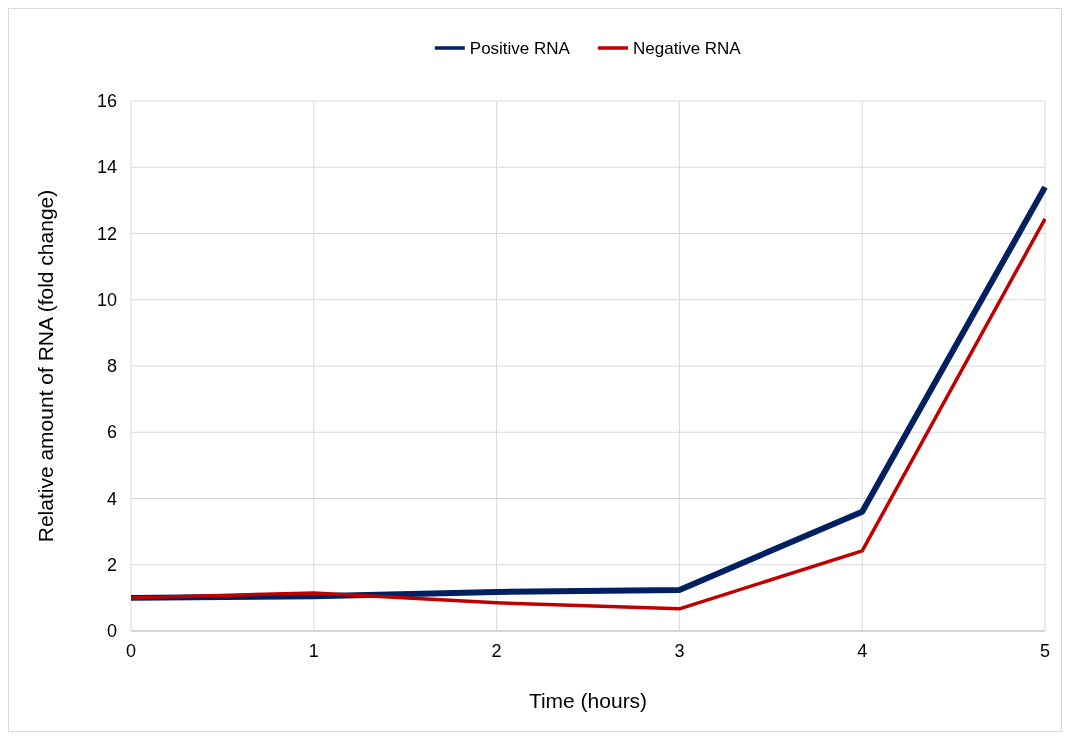 This screenshot has width=1070, height=740. I want to click on y-tick-label: 6, so click(111, 432).